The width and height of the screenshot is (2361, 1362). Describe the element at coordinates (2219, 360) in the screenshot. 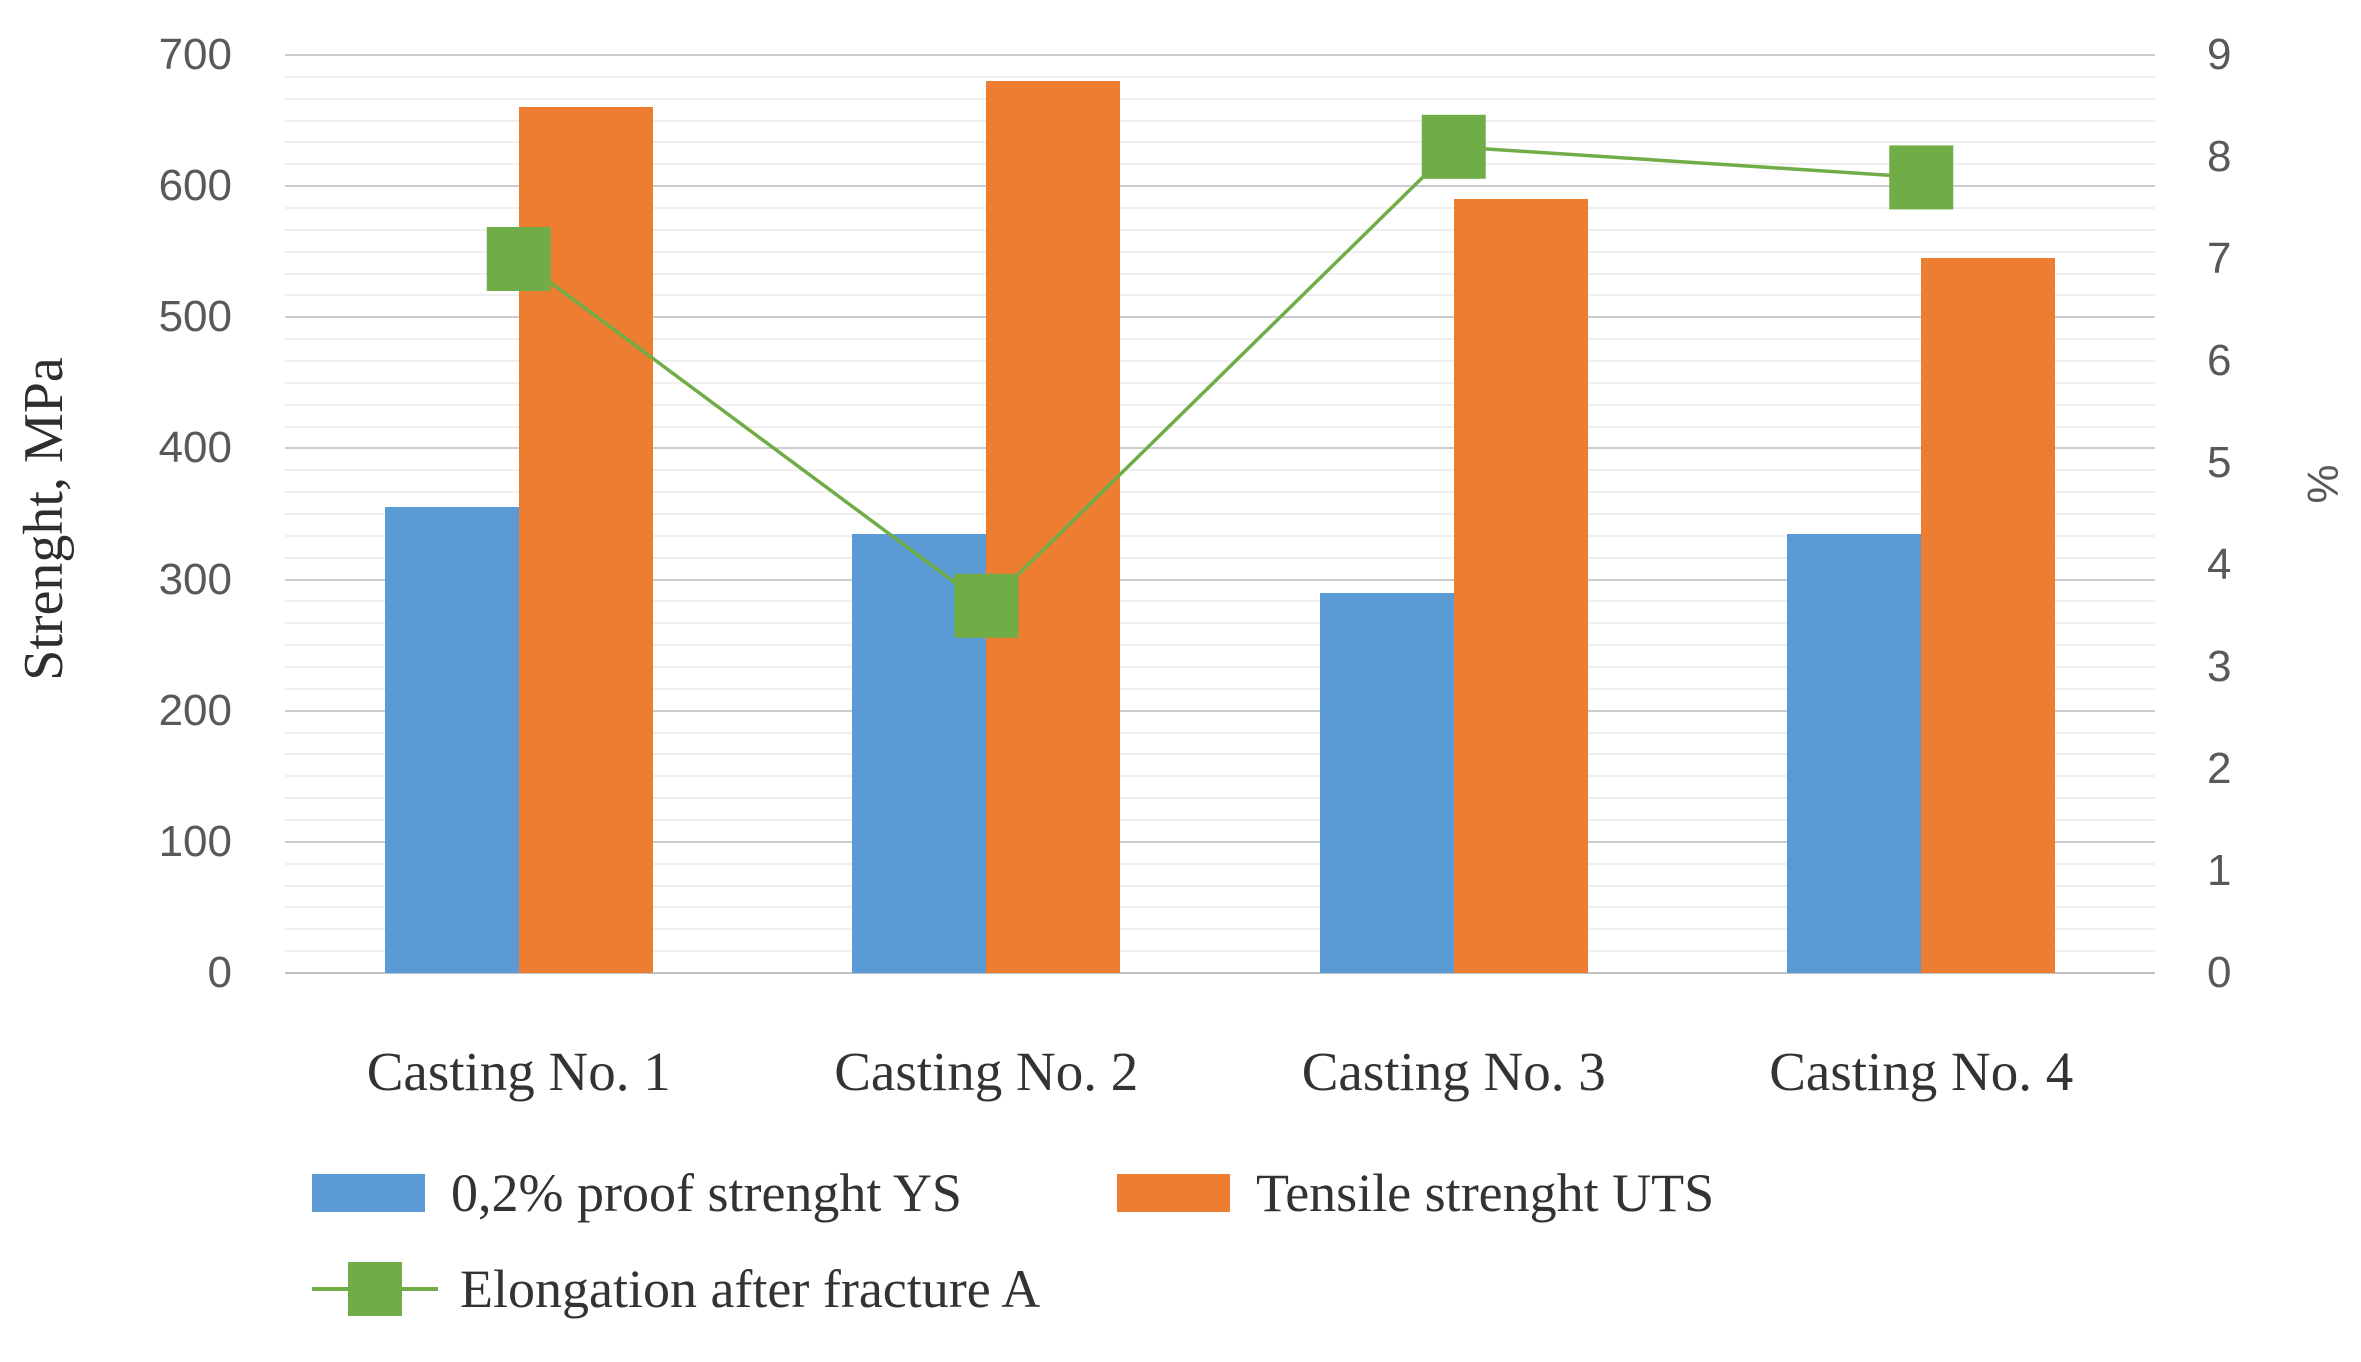

I see `secondary-tick-6: 6` at that location.